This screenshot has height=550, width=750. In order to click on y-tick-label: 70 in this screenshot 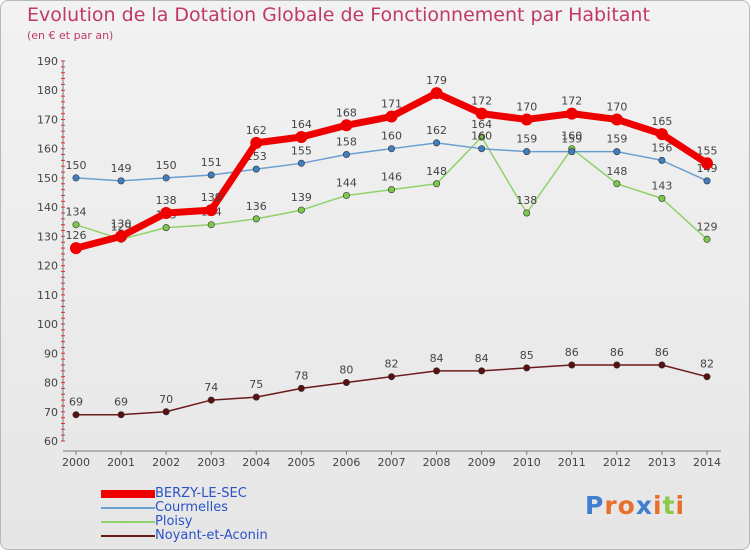, I will do `click(51, 412)`.